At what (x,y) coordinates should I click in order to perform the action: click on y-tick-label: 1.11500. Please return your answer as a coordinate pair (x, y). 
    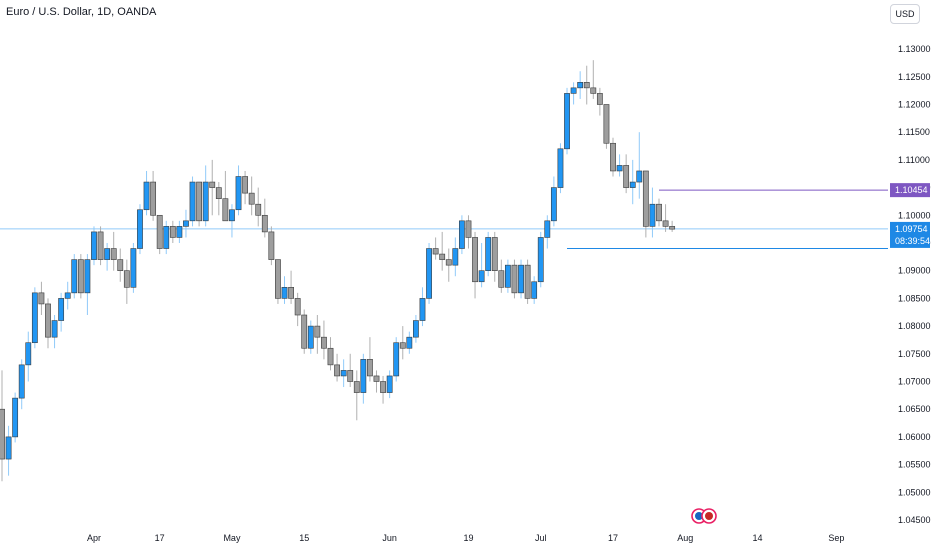
    Looking at the image, I should click on (914, 132).